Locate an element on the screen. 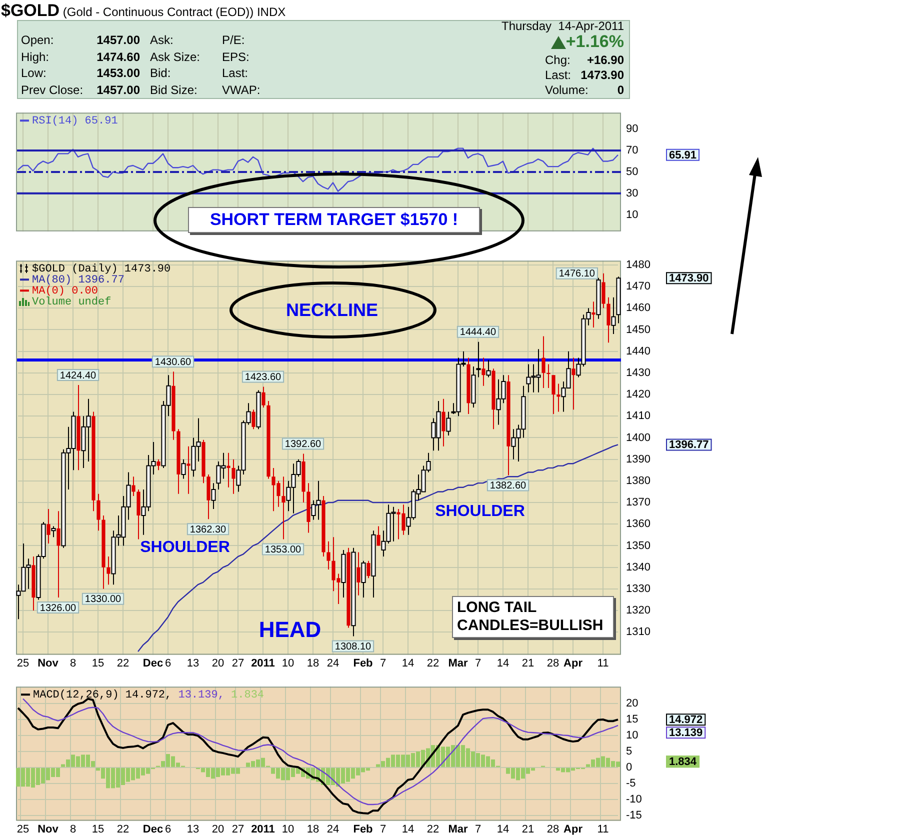  text: 1423.60 is located at coordinates (263, 377).